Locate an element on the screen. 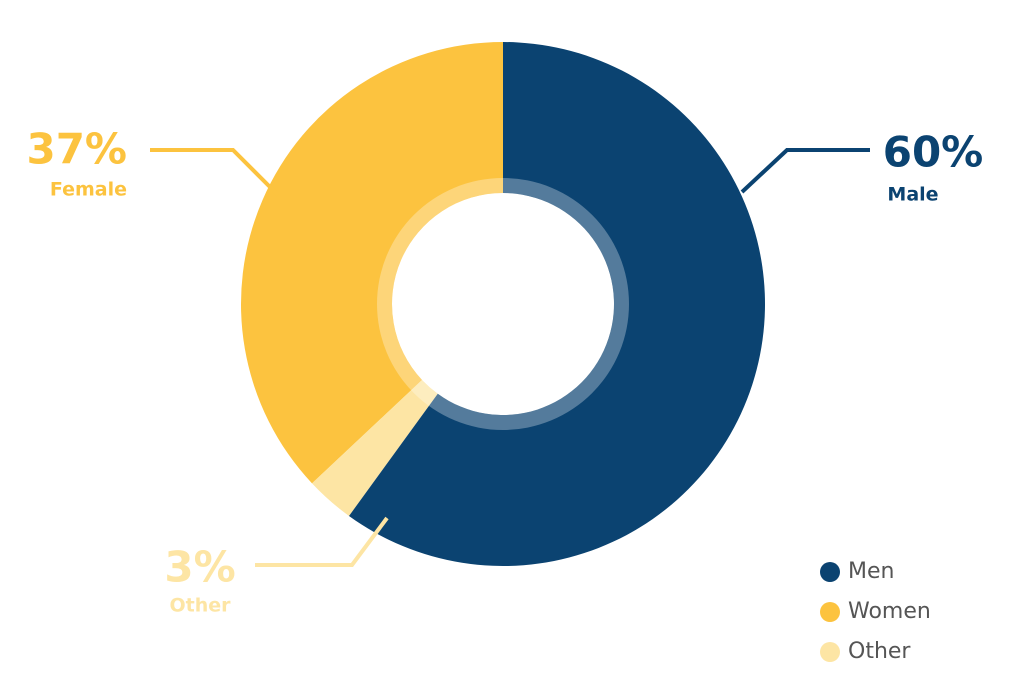  value-label: 60% is located at coordinates (933, 152).